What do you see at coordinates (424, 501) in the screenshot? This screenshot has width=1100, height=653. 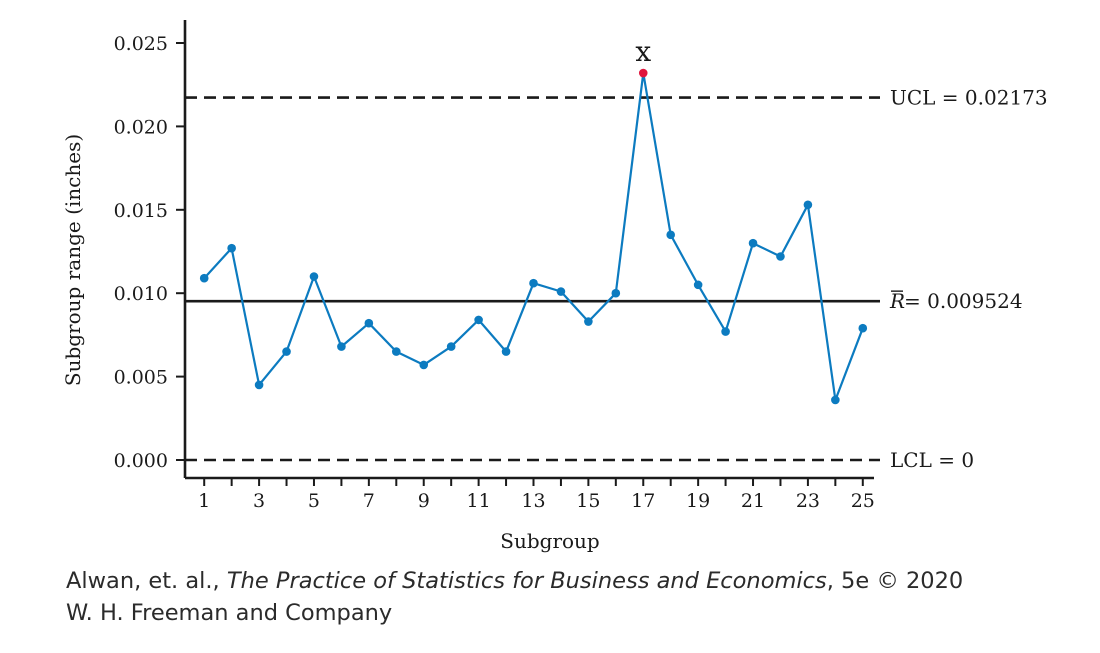 I see `x-tick-label: 9` at bounding box center [424, 501].